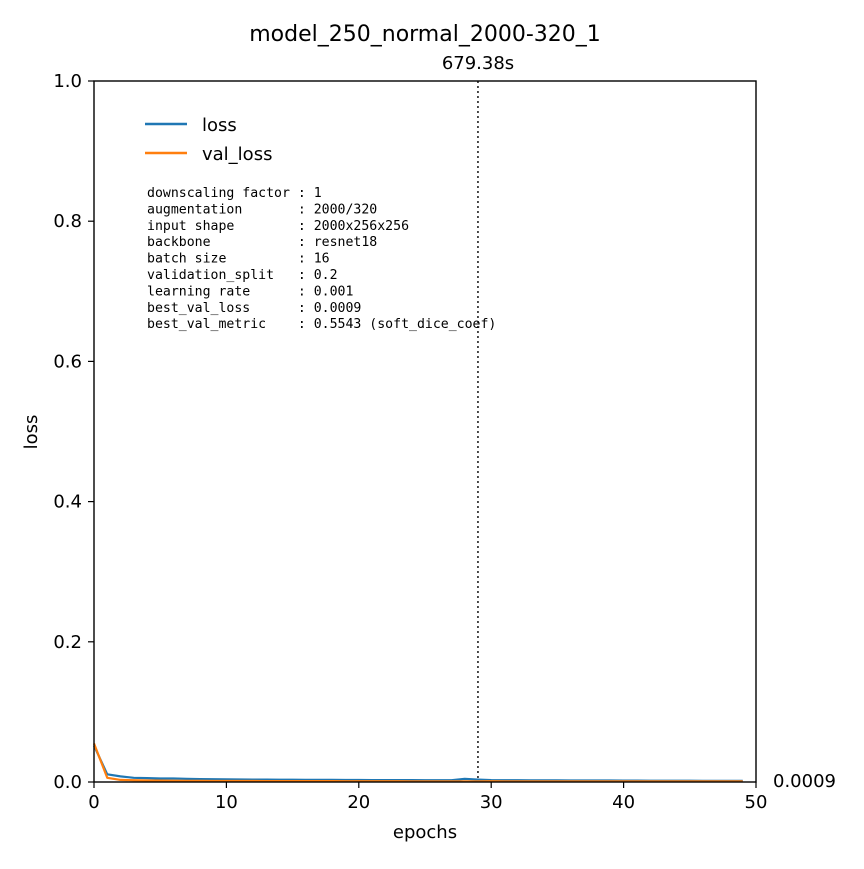  I want to click on end-value-label: 0.0009, so click(804, 781).